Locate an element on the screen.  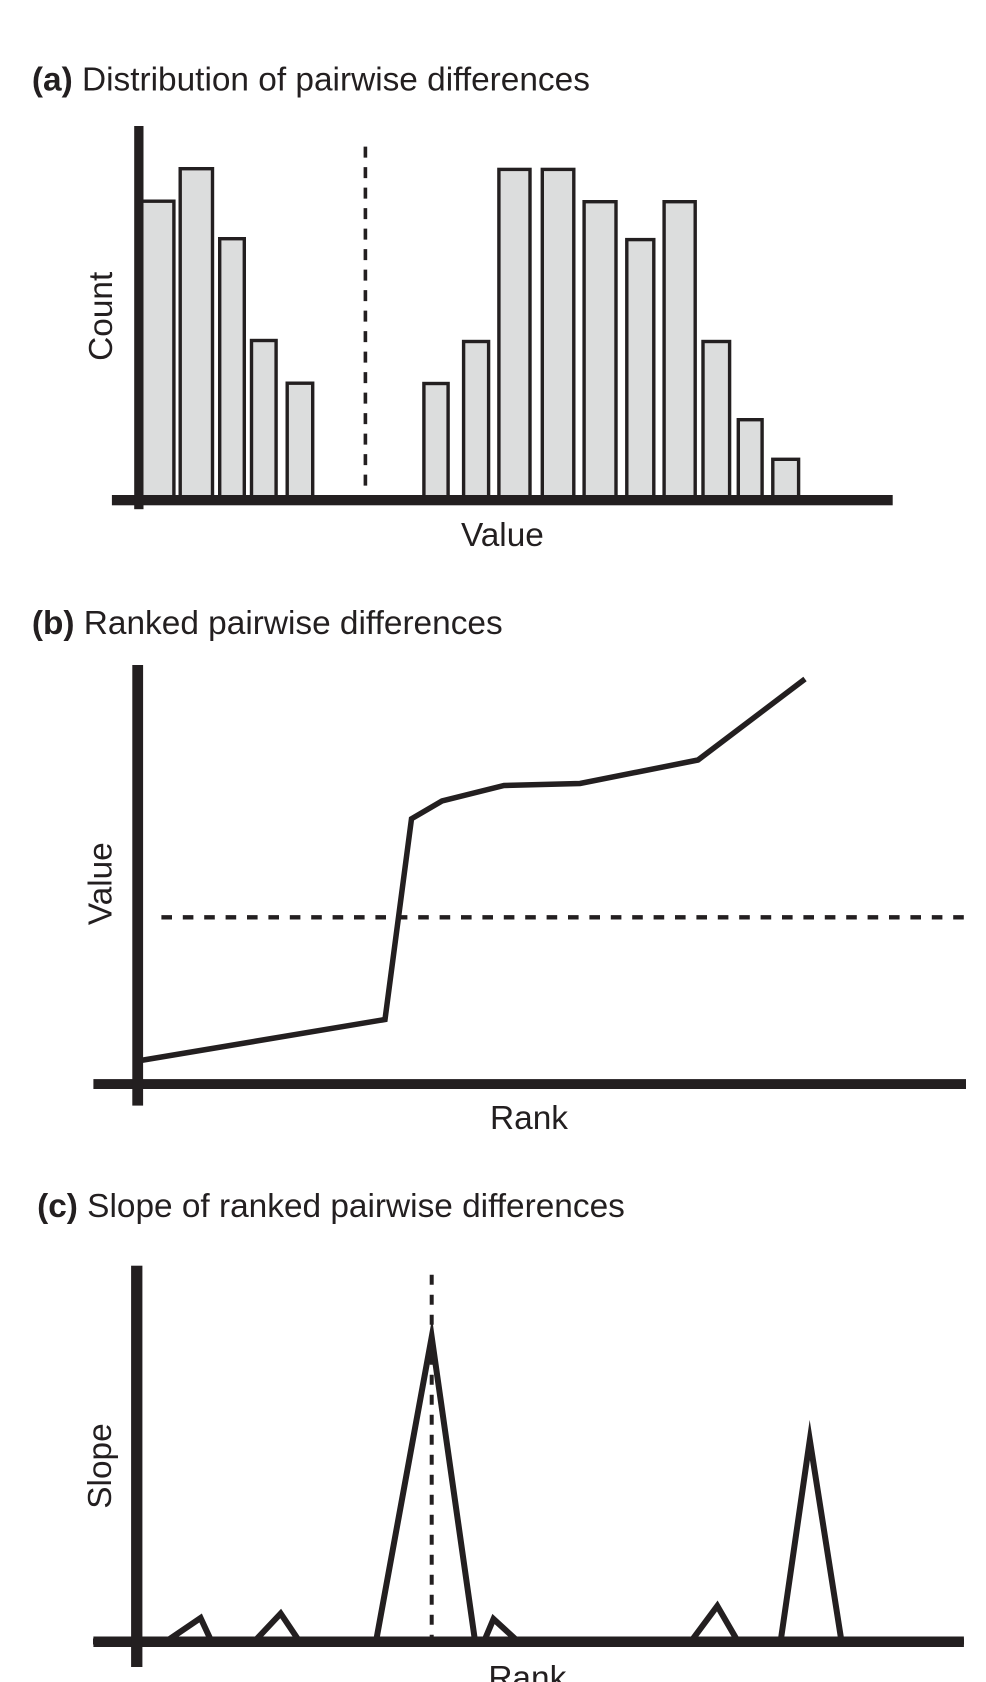
svg-text: Slope is located at coordinates (100, 1465).